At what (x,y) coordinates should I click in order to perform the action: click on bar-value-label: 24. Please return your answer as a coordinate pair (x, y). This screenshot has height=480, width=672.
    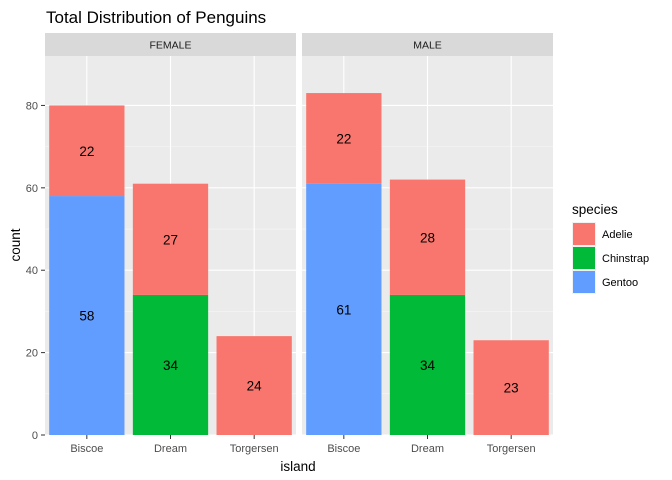
    Looking at the image, I should click on (255, 386).